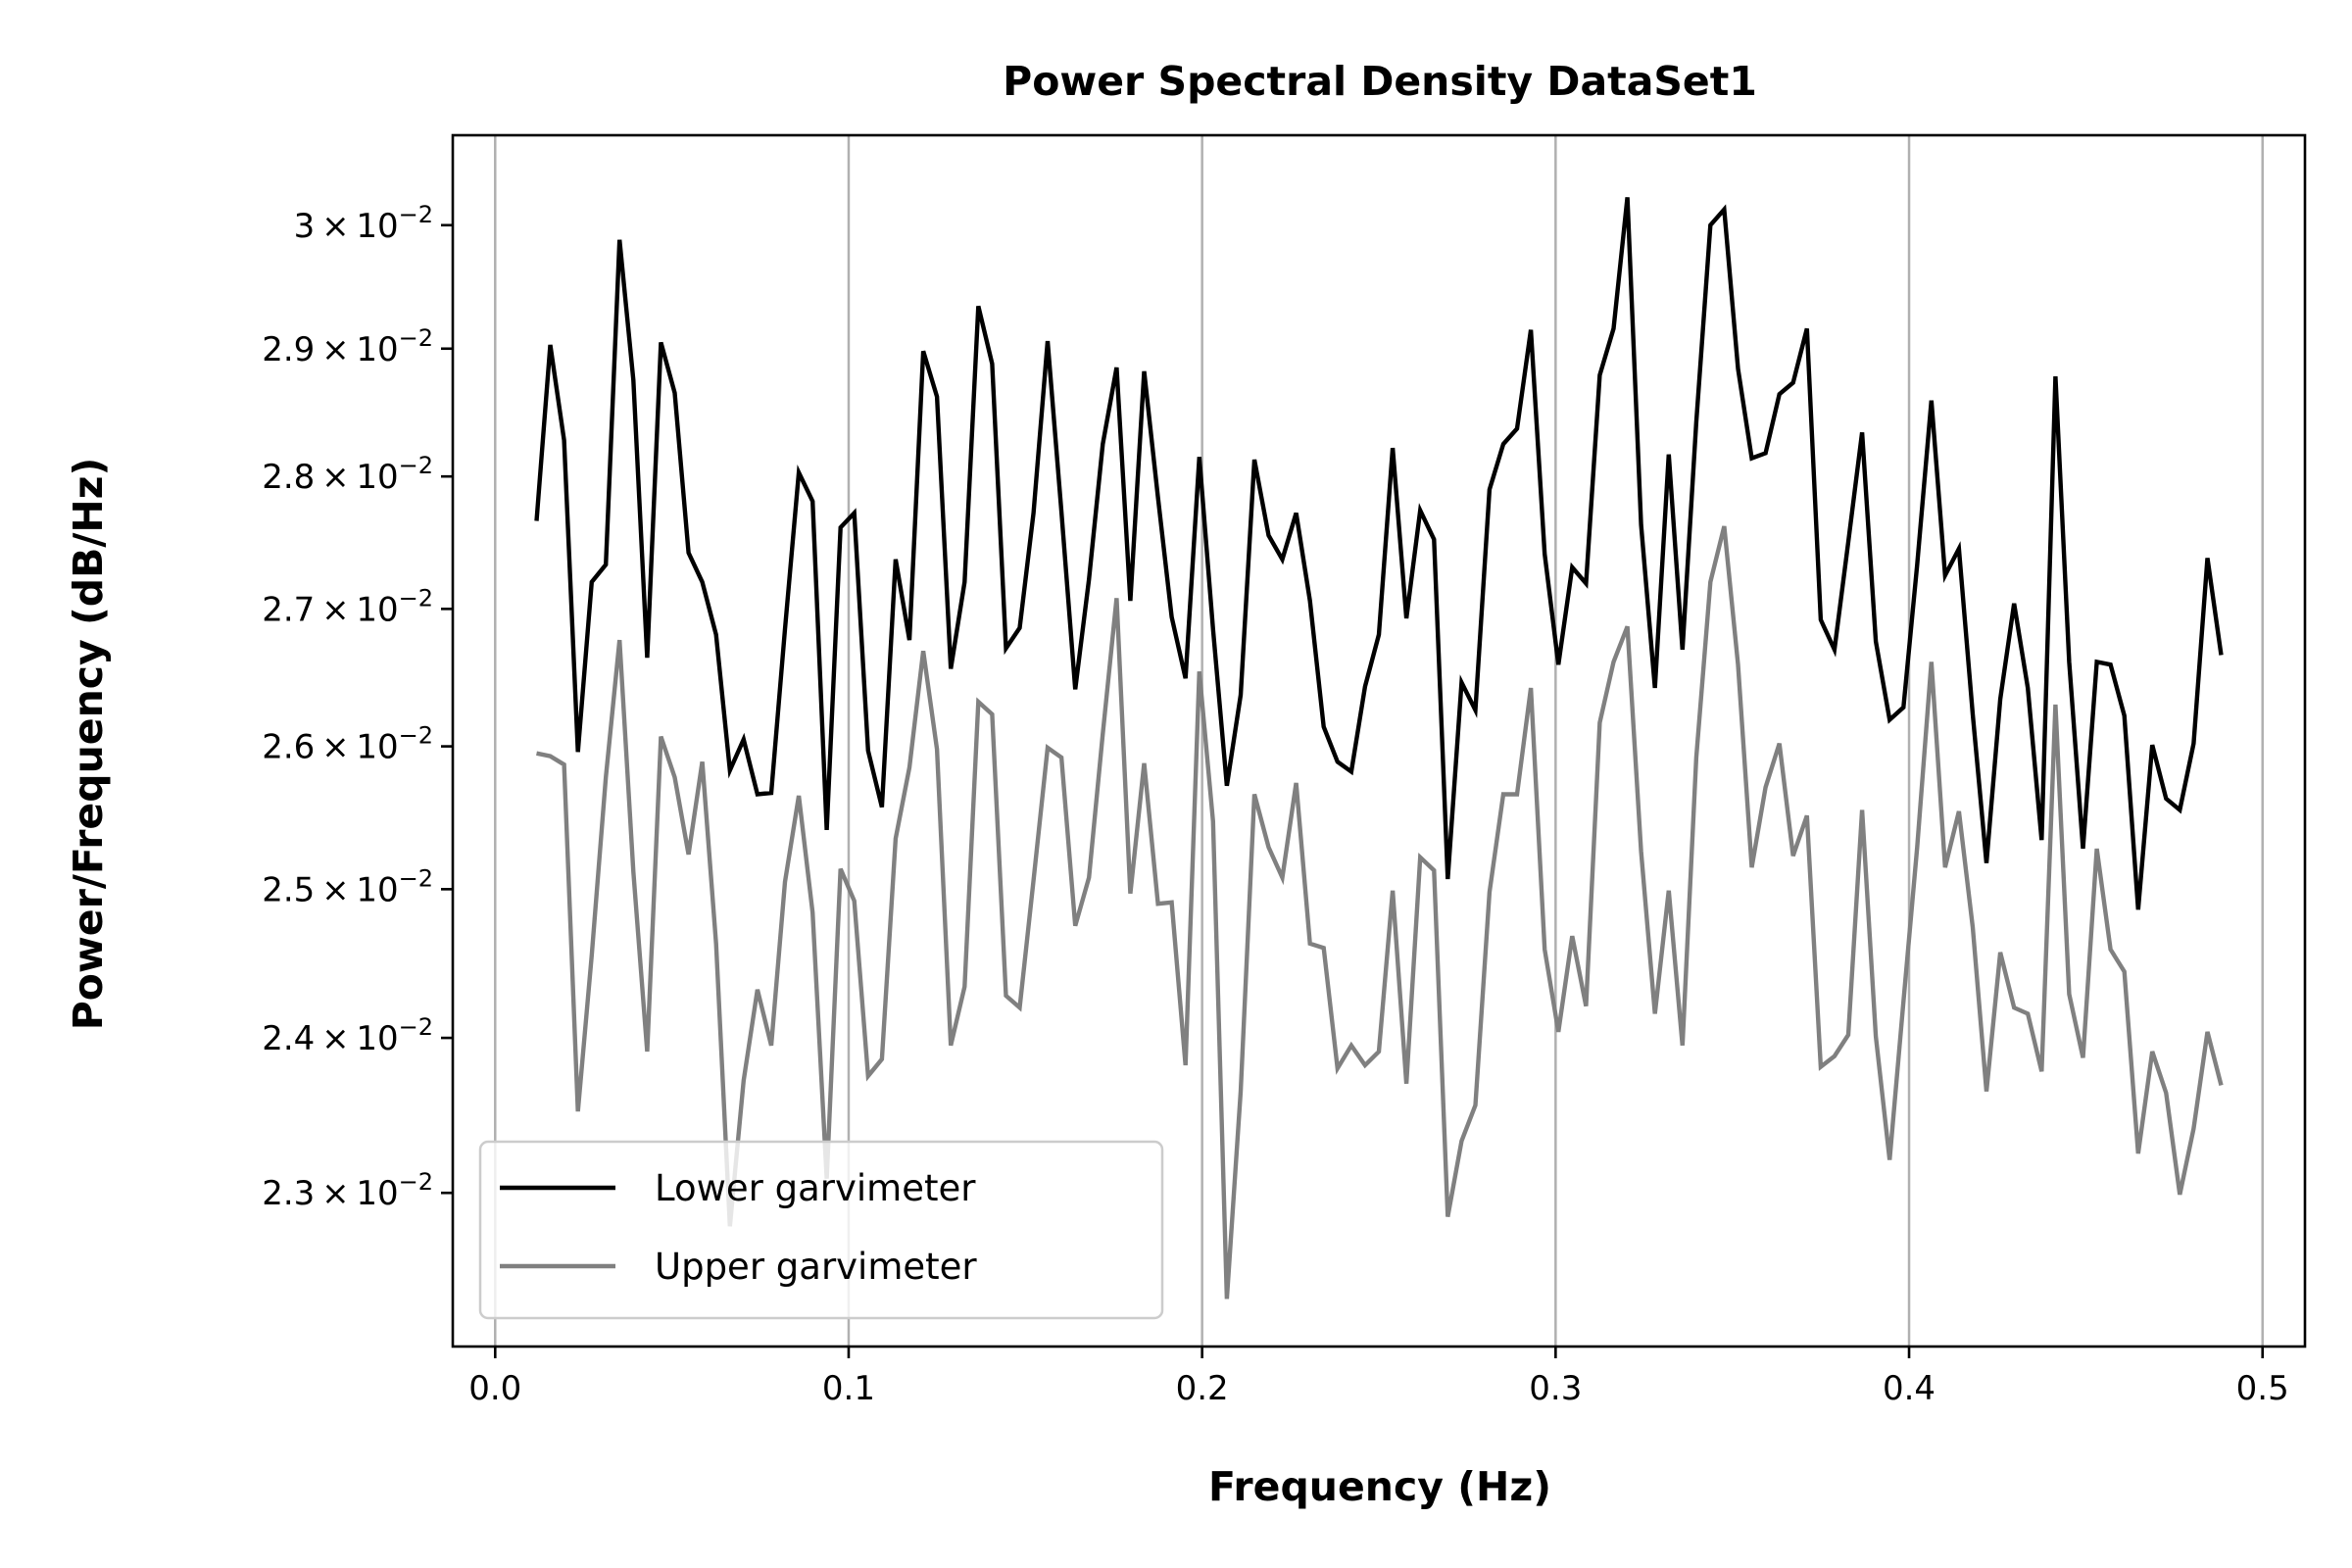  I want to click on legend-box, so click(821, 1230).